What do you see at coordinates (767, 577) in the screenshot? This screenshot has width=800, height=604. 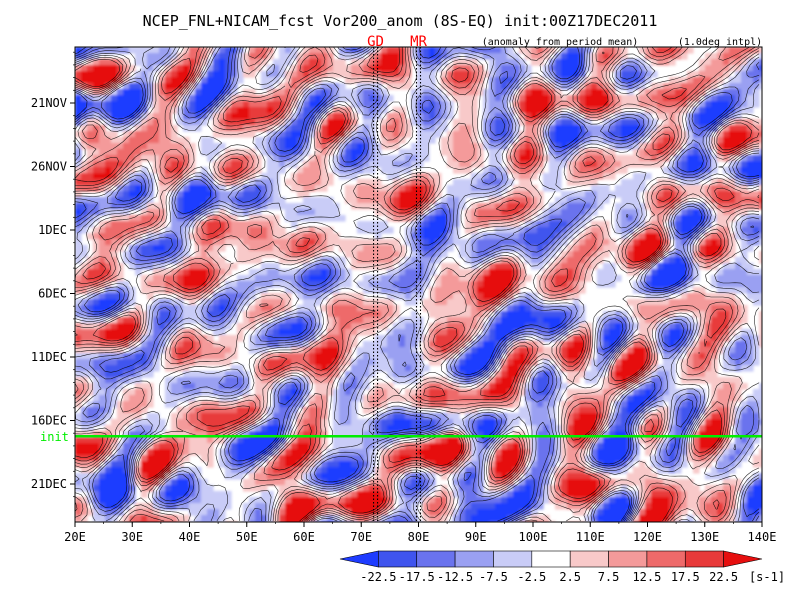 I see `colorbar-unit: [s-1]` at bounding box center [767, 577].